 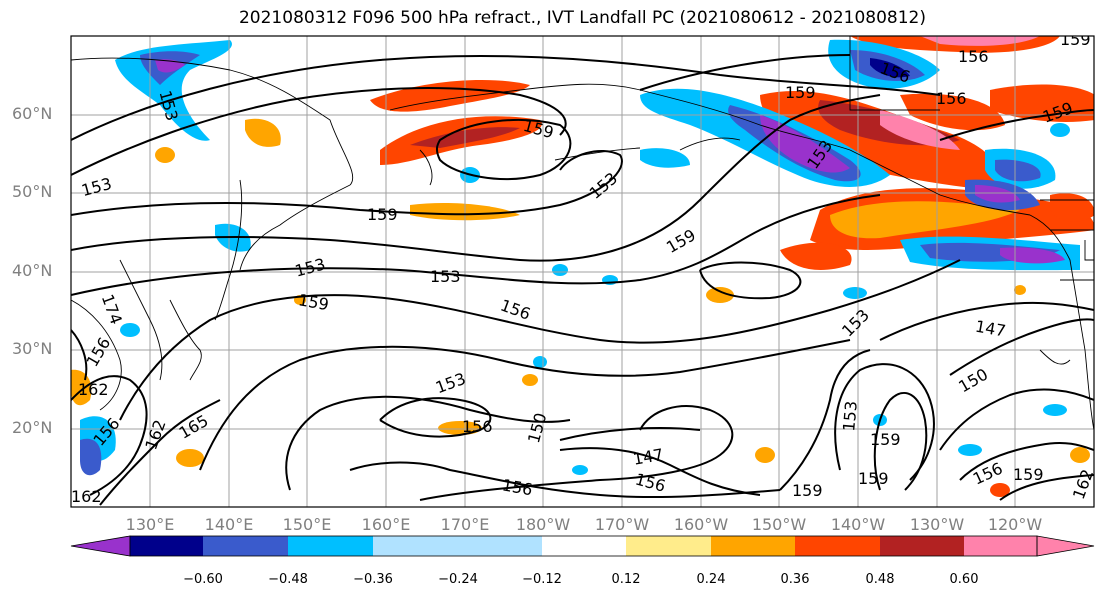 What do you see at coordinates (32, 348) in the screenshot?
I see `lat-label: 30°N` at bounding box center [32, 348].